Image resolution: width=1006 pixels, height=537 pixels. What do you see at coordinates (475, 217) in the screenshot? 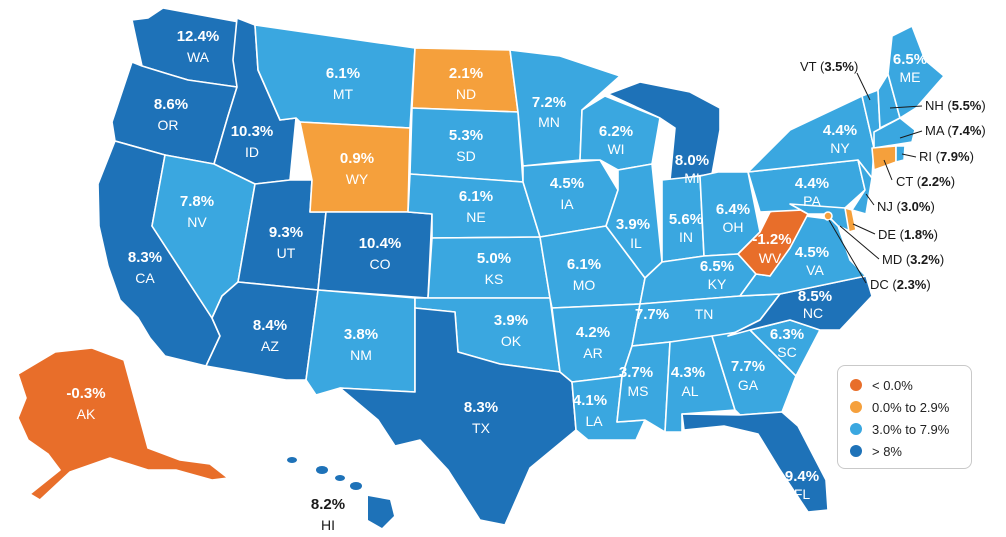
I see `svg-text: NE` at bounding box center [475, 217].